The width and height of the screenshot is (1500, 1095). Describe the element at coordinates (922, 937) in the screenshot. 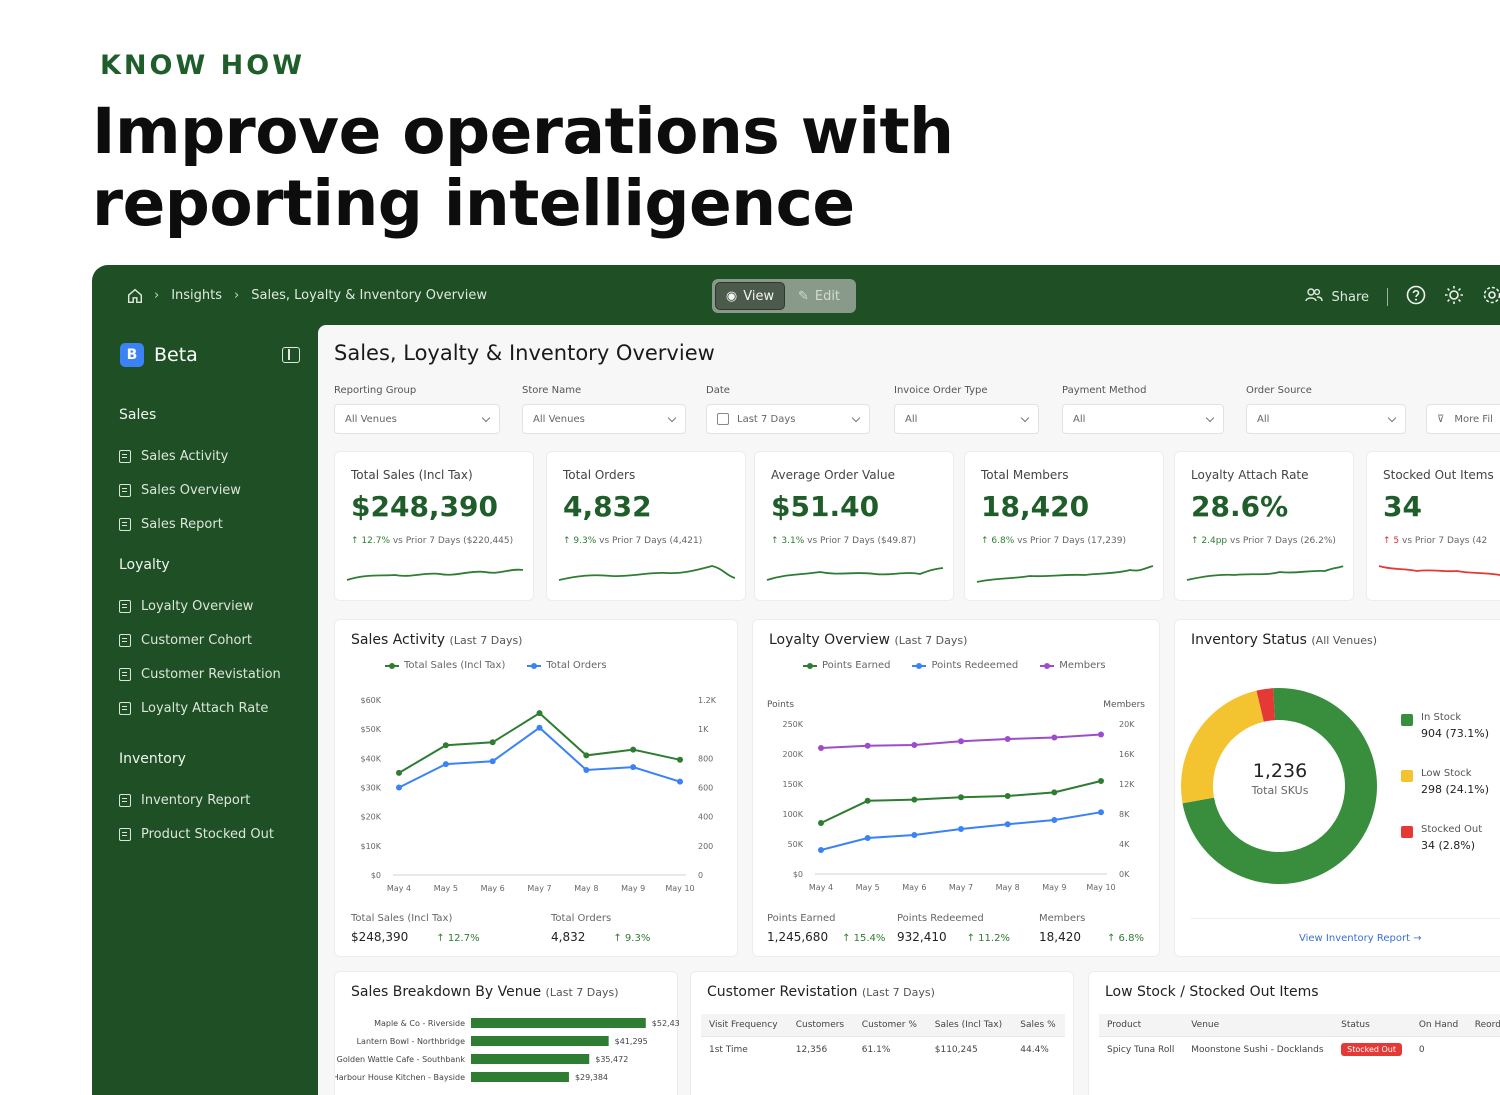

I see `footer-stat-value: 932,410` at that location.